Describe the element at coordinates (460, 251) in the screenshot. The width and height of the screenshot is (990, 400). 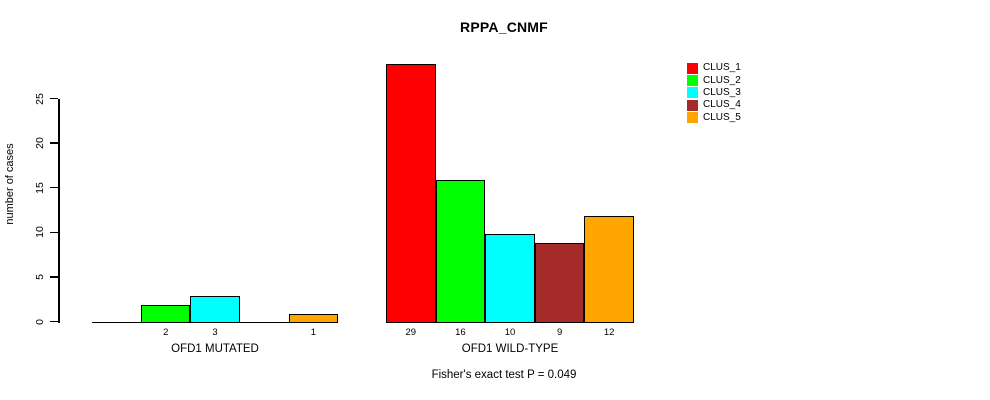
I see `bar-clus-2-ofd1-wild-type` at that location.